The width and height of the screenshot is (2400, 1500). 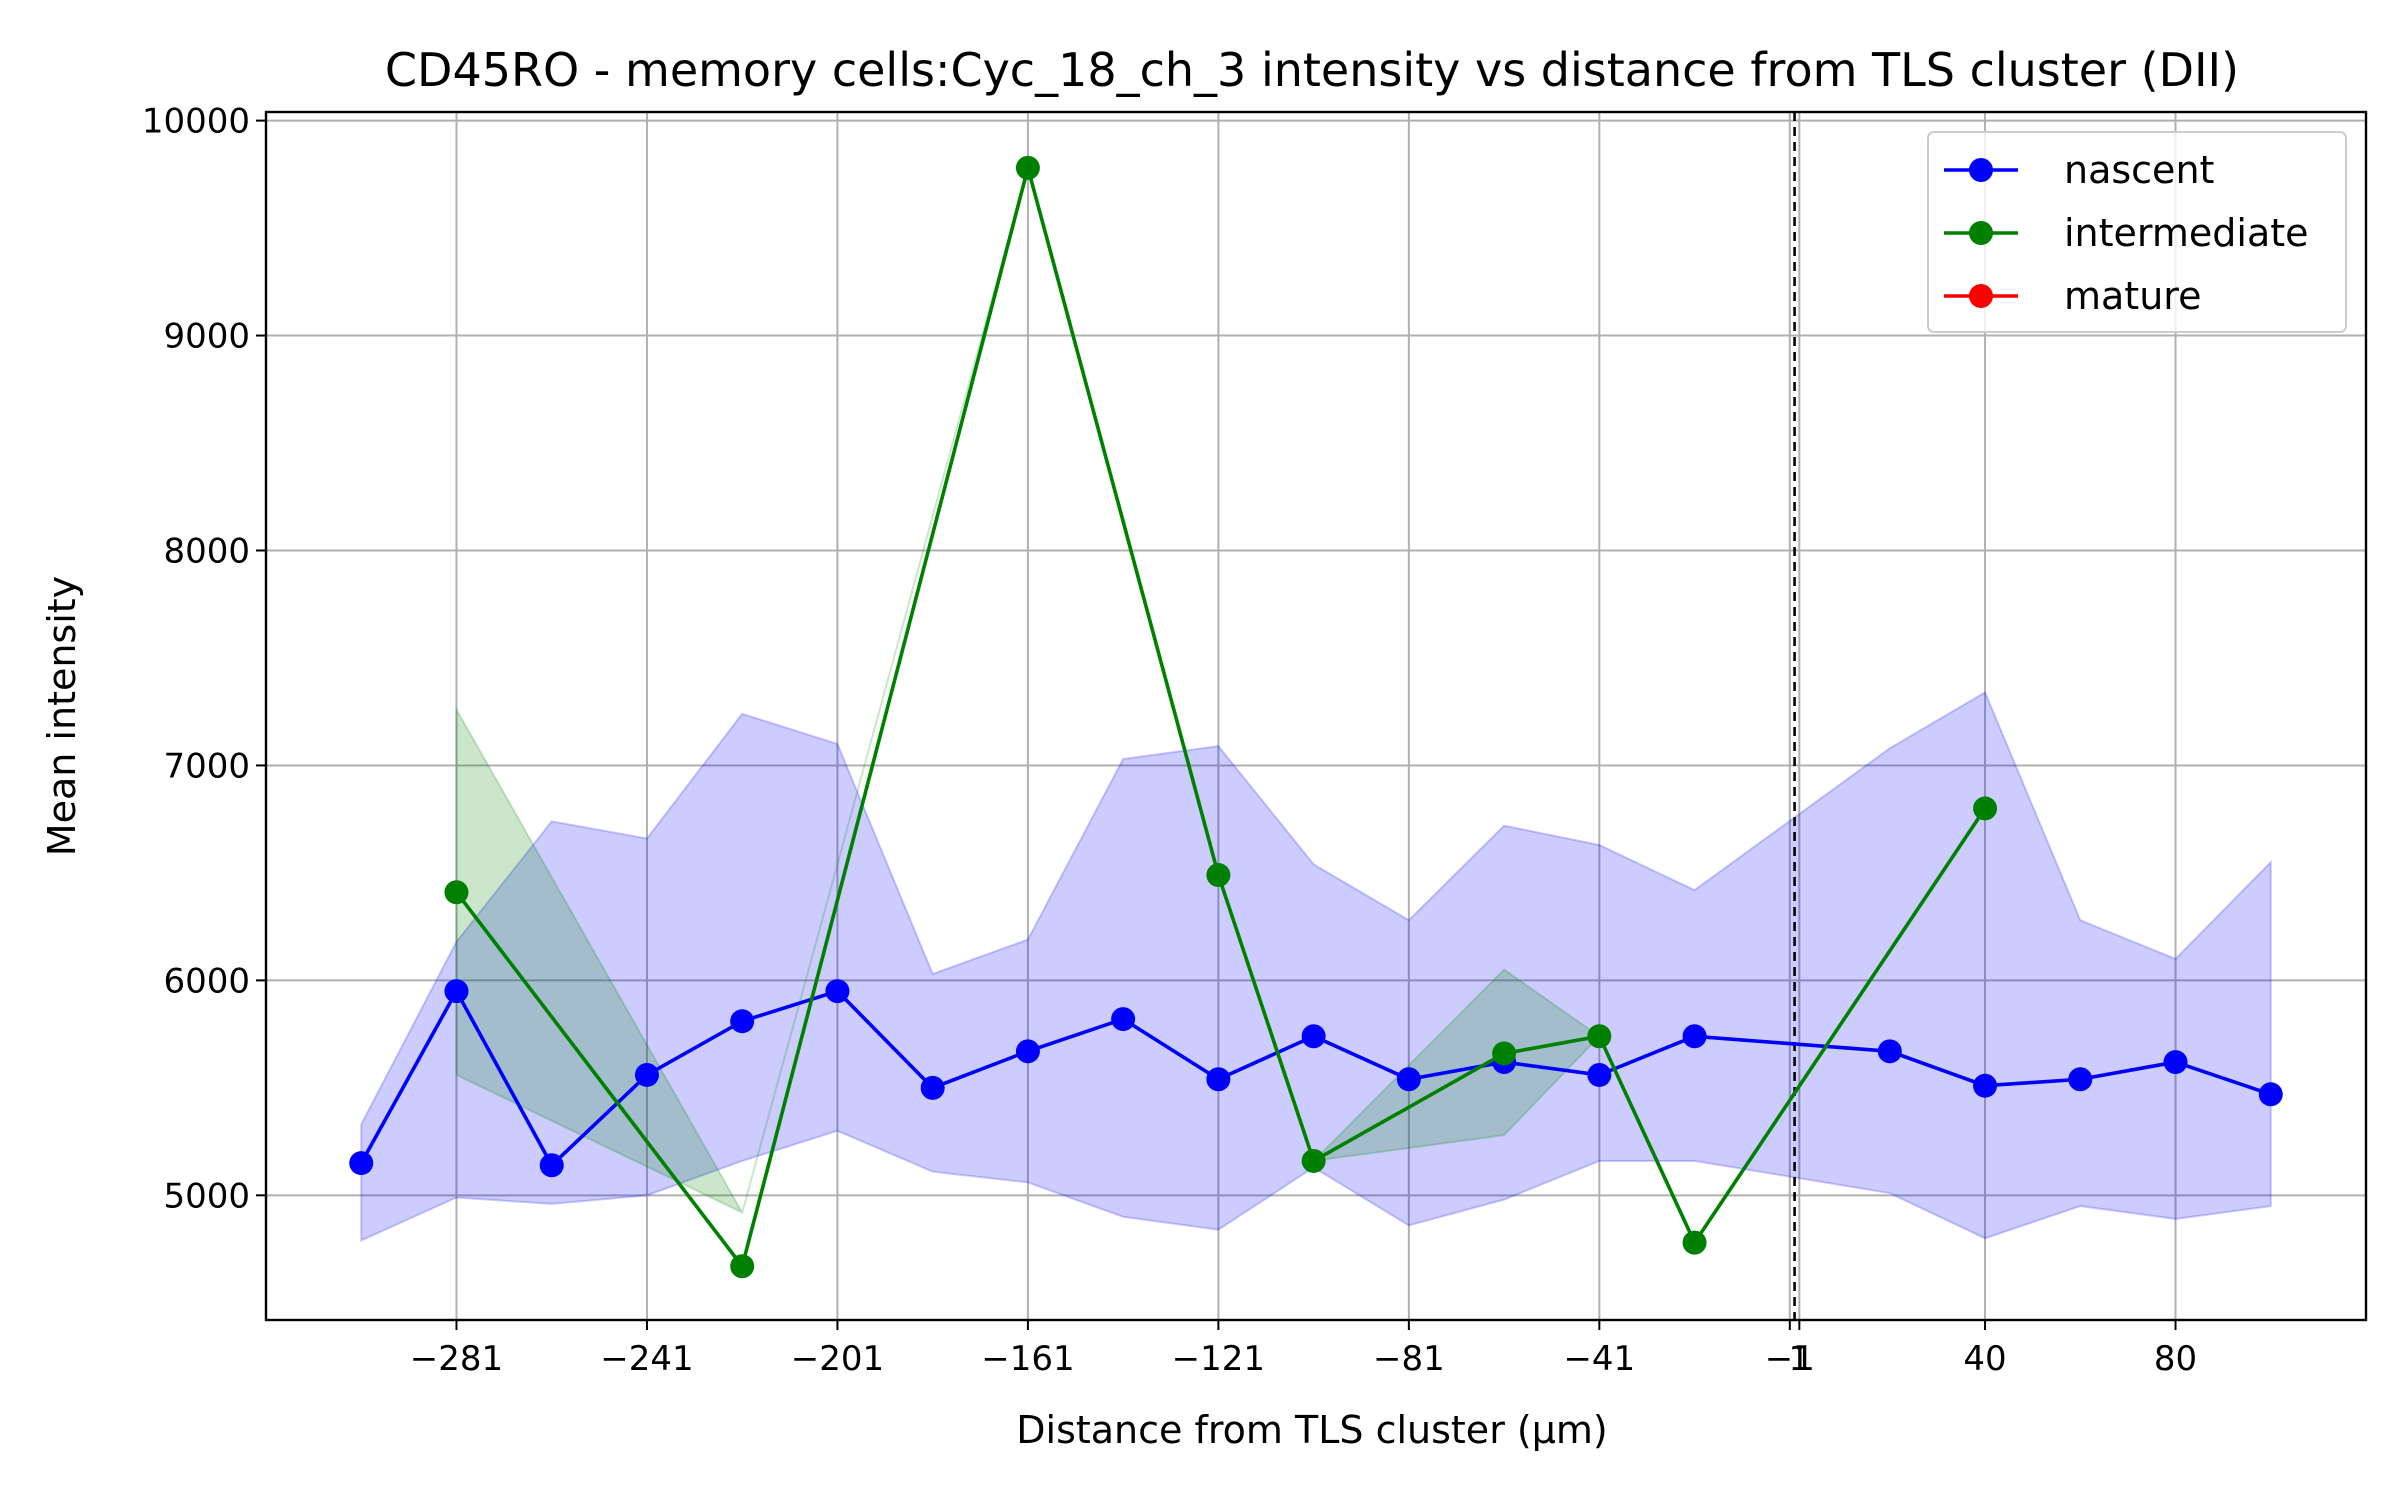 What do you see at coordinates (1984, 1359) in the screenshot?
I see `x-tick-label: 40` at bounding box center [1984, 1359].